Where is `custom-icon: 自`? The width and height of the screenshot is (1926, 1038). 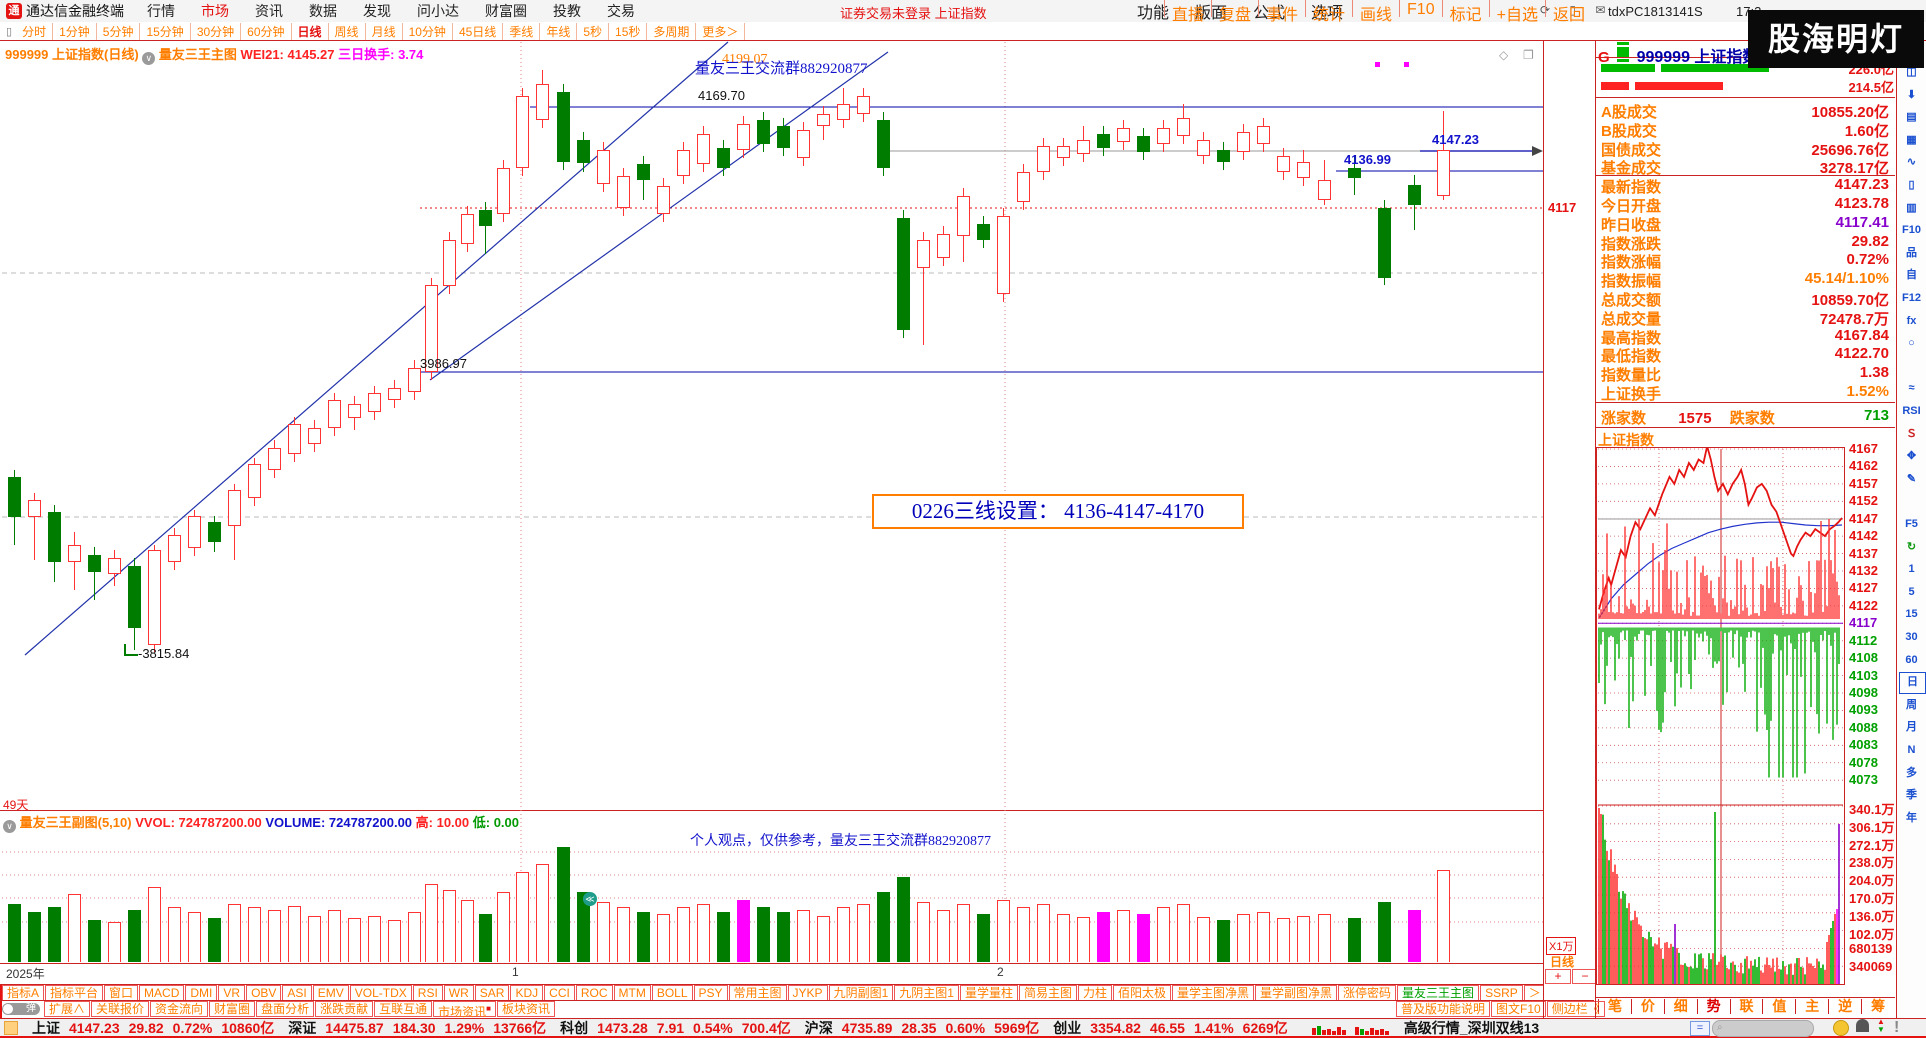 custom-icon: 自 is located at coordinates (1911, 275).